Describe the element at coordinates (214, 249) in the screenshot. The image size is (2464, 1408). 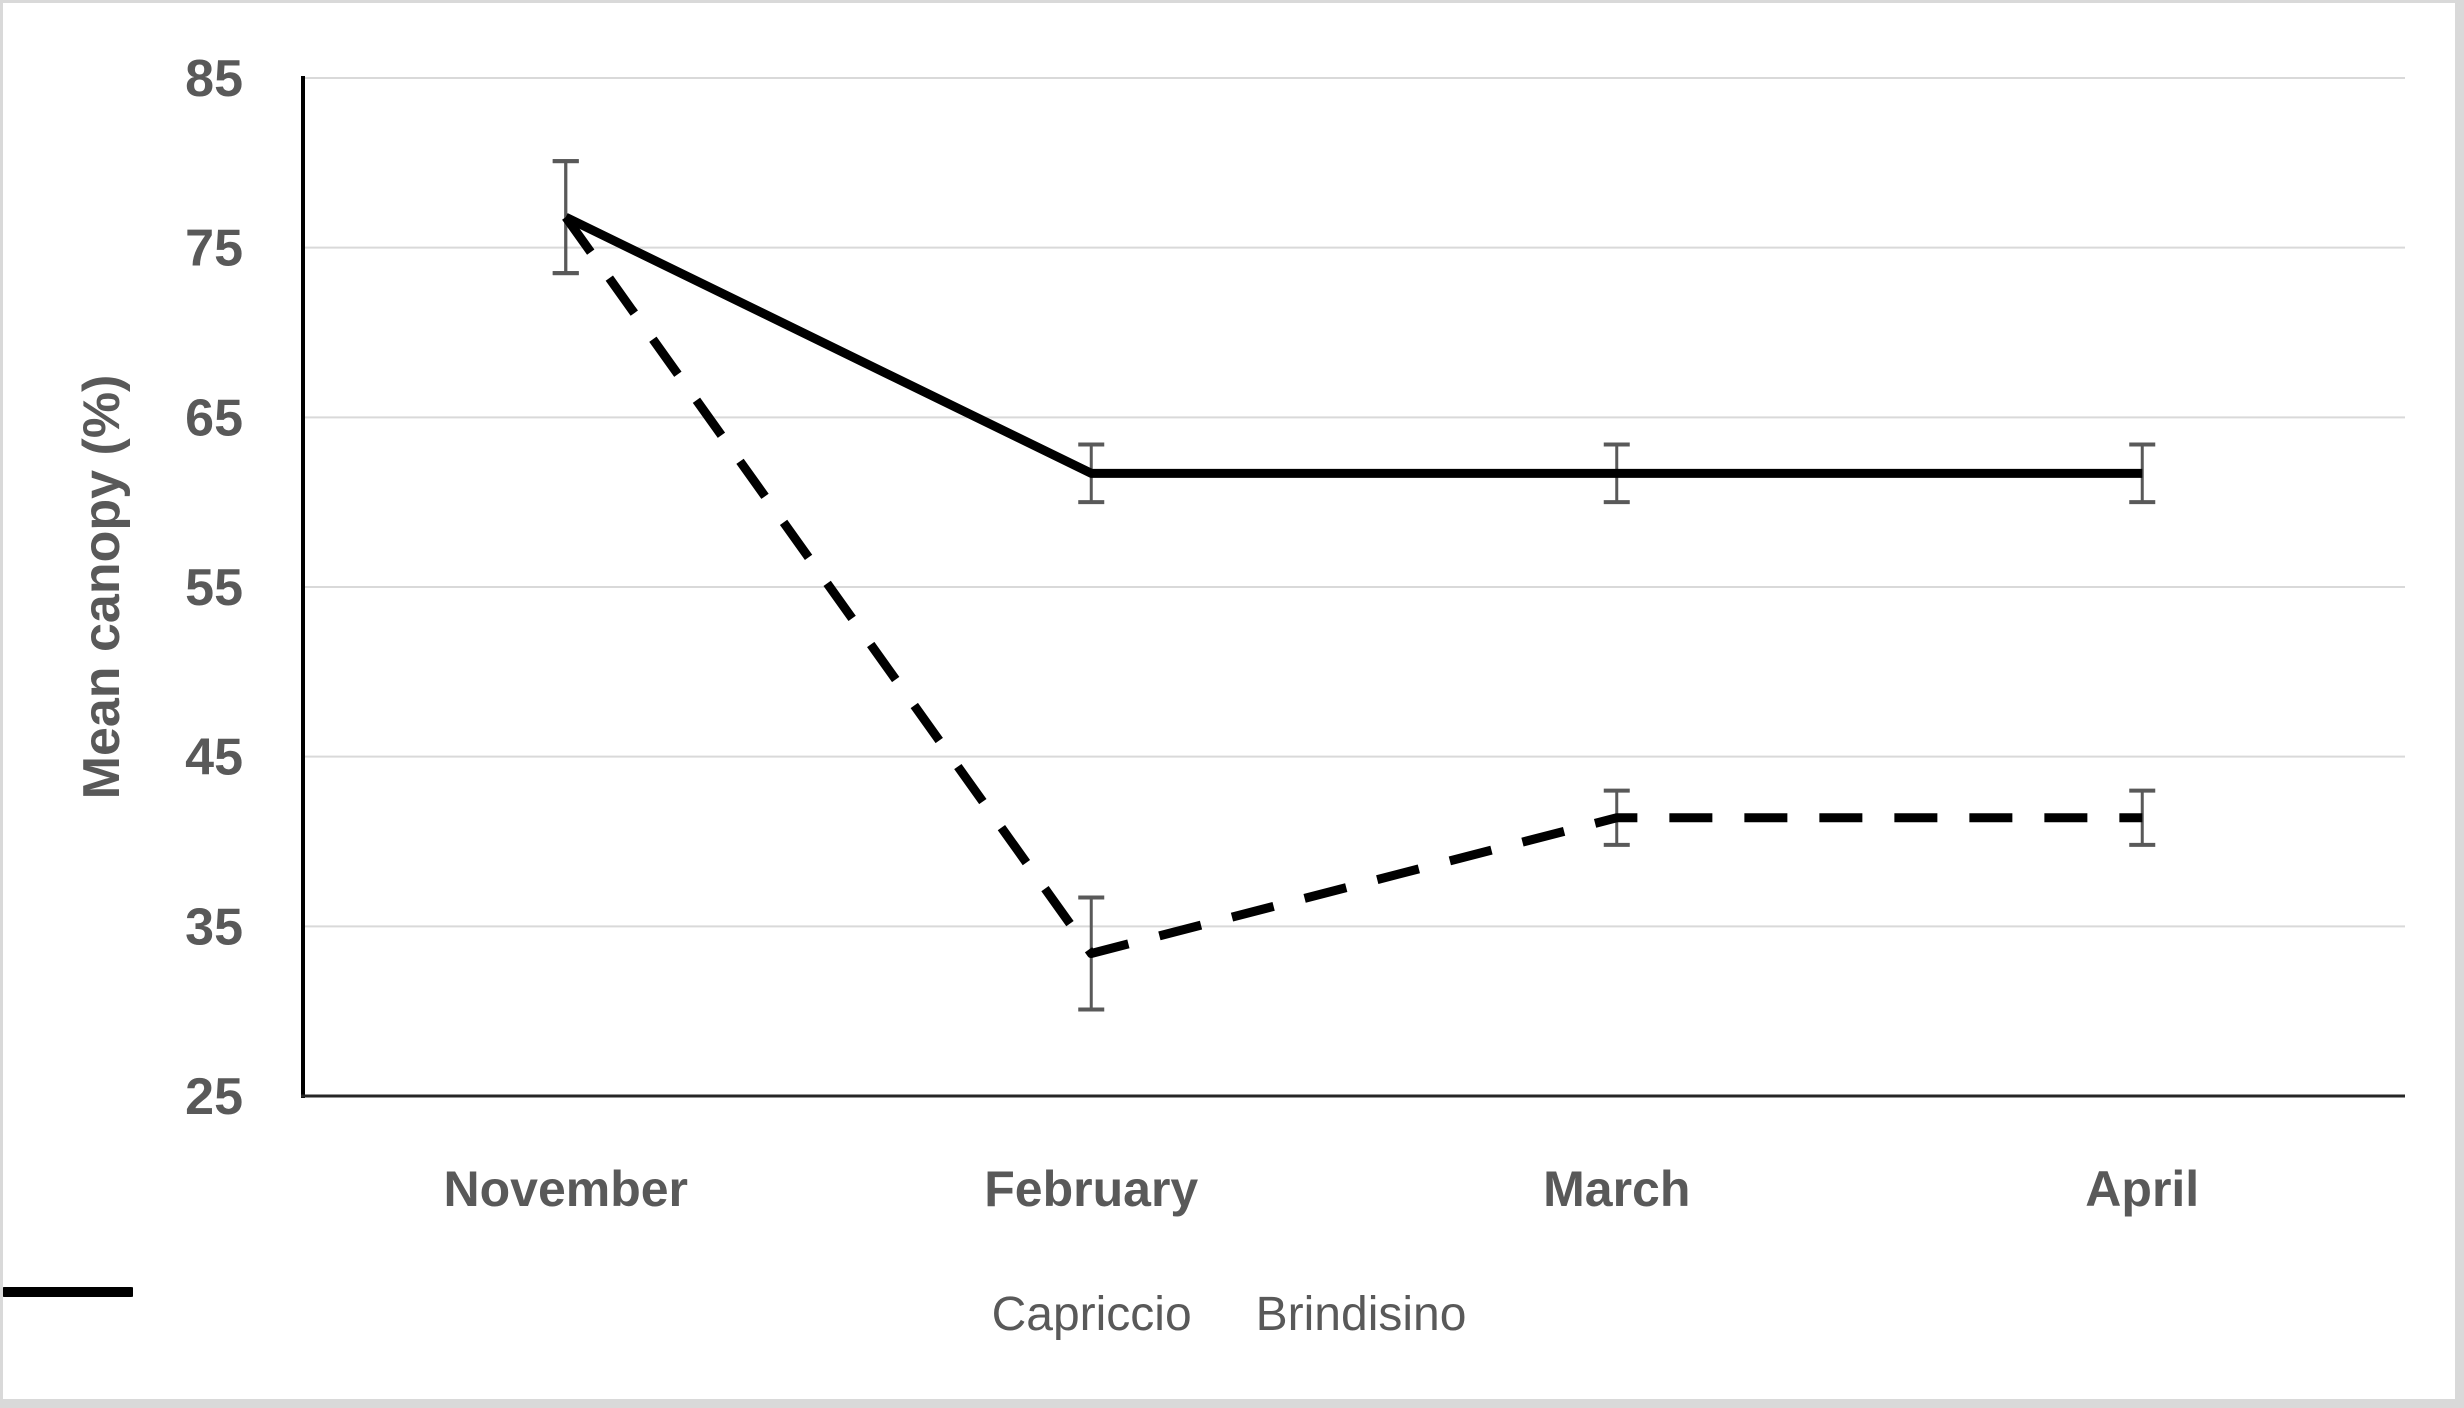
I see `y-tick-label: 75` at that location.